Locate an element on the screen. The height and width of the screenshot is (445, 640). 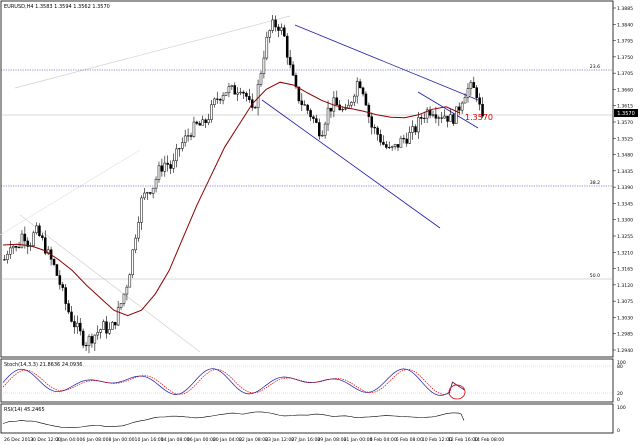
time-axis-label: 27 Jan 16:00 is located at coordinates (305, 440).